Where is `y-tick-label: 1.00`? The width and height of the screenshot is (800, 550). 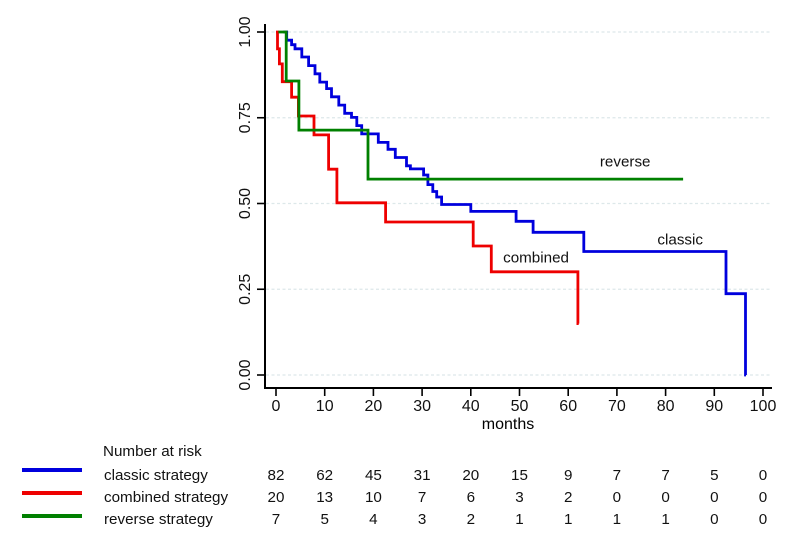
y-tick-label: 1.00 is located at coordinates (245, 31).